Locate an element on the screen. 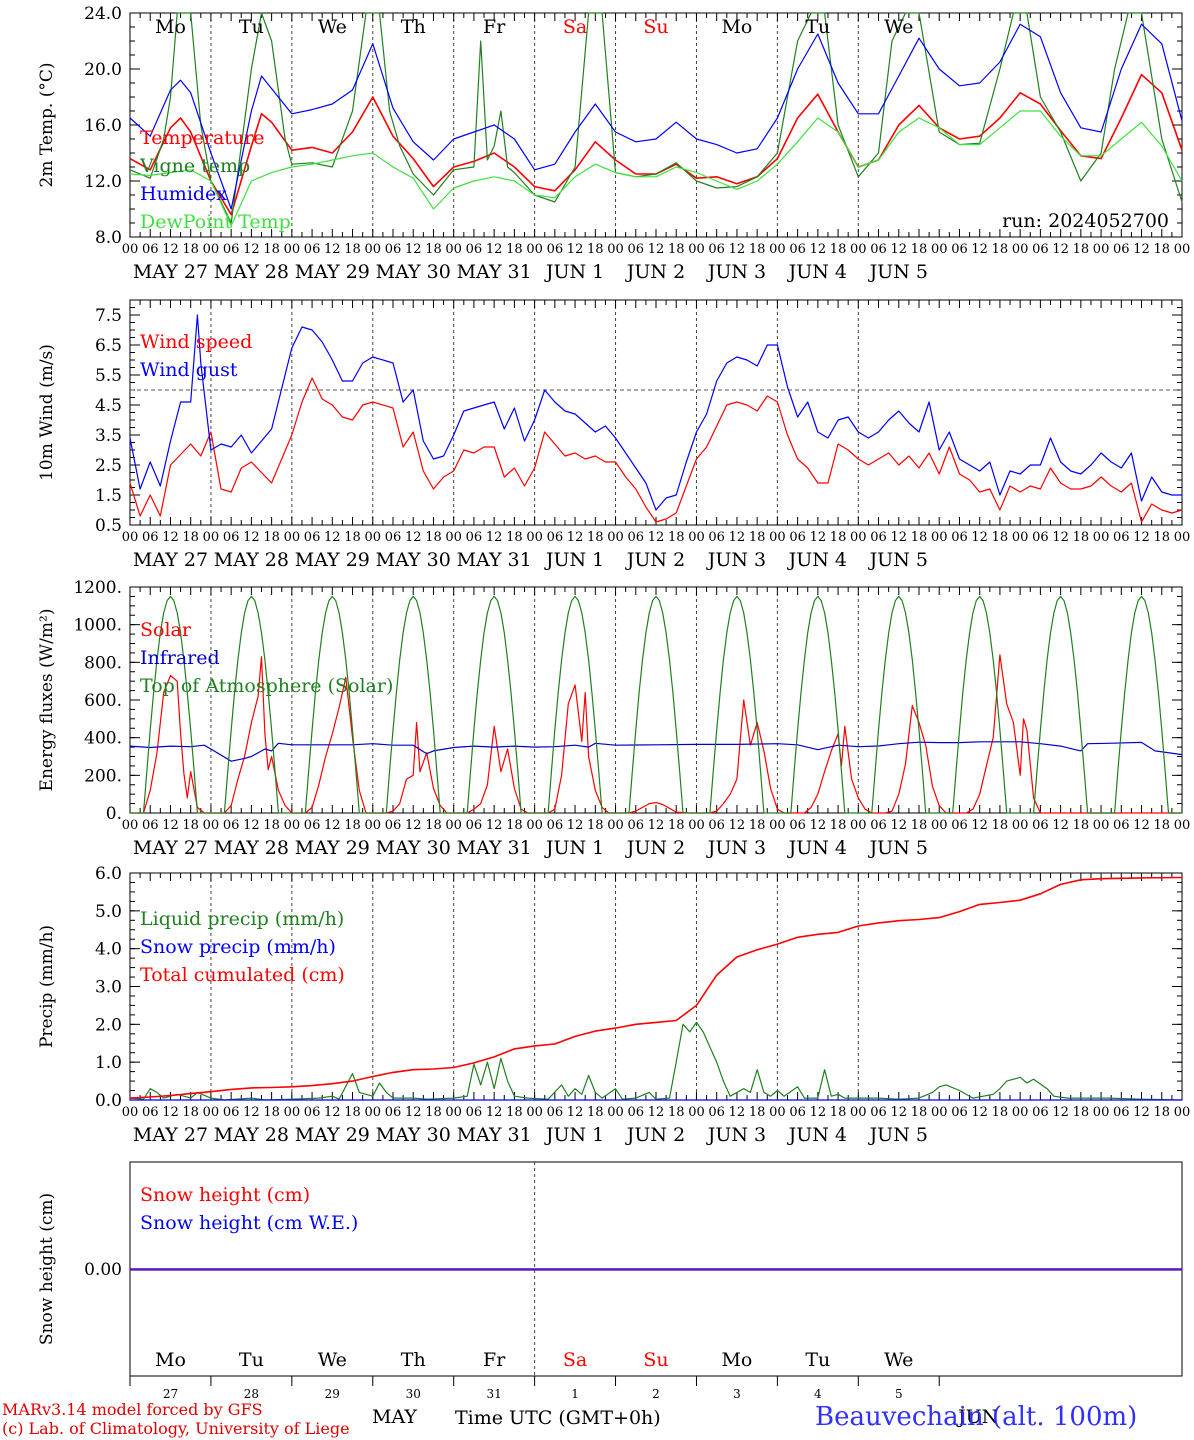 Image resolution: width=1194 pixels, height=1440 pixels. month-jun-label: JUN is located at coordinates (978, 1417).